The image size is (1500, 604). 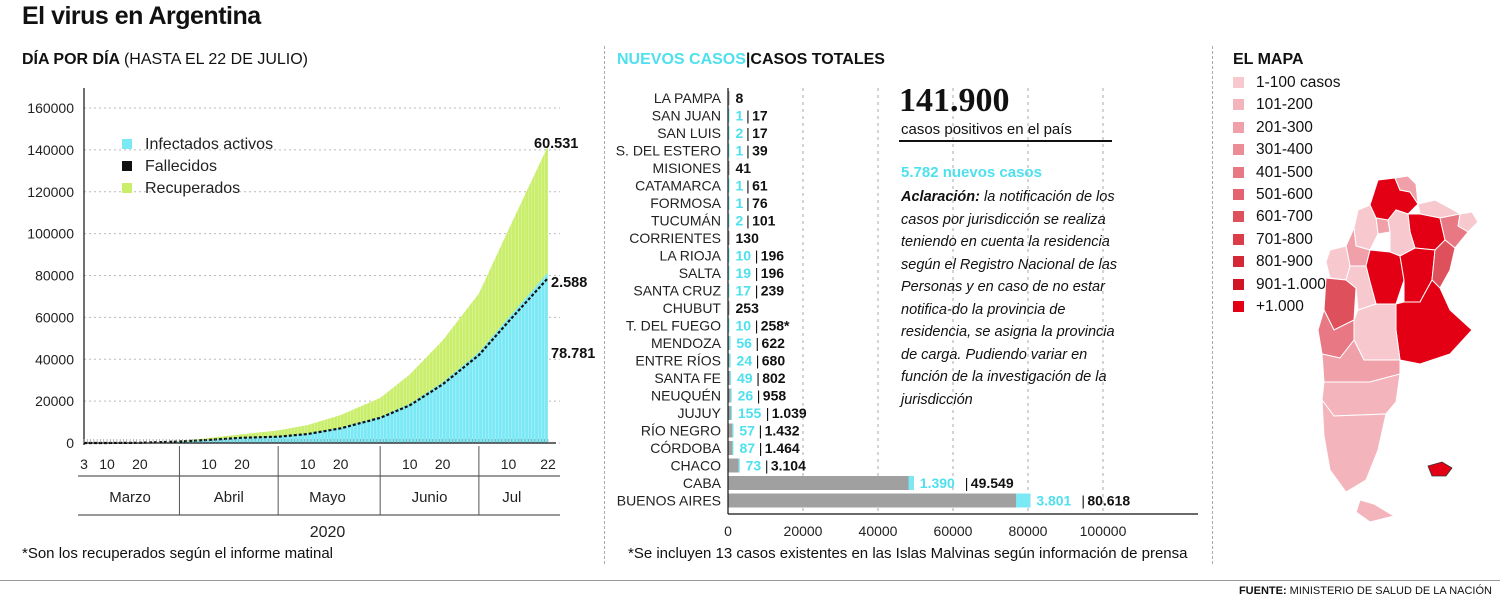 What do you see at coordinates (1284, 239) in the screenshot?
I see `map-legend-label: 701-800` at bounding box center [1284, 239].